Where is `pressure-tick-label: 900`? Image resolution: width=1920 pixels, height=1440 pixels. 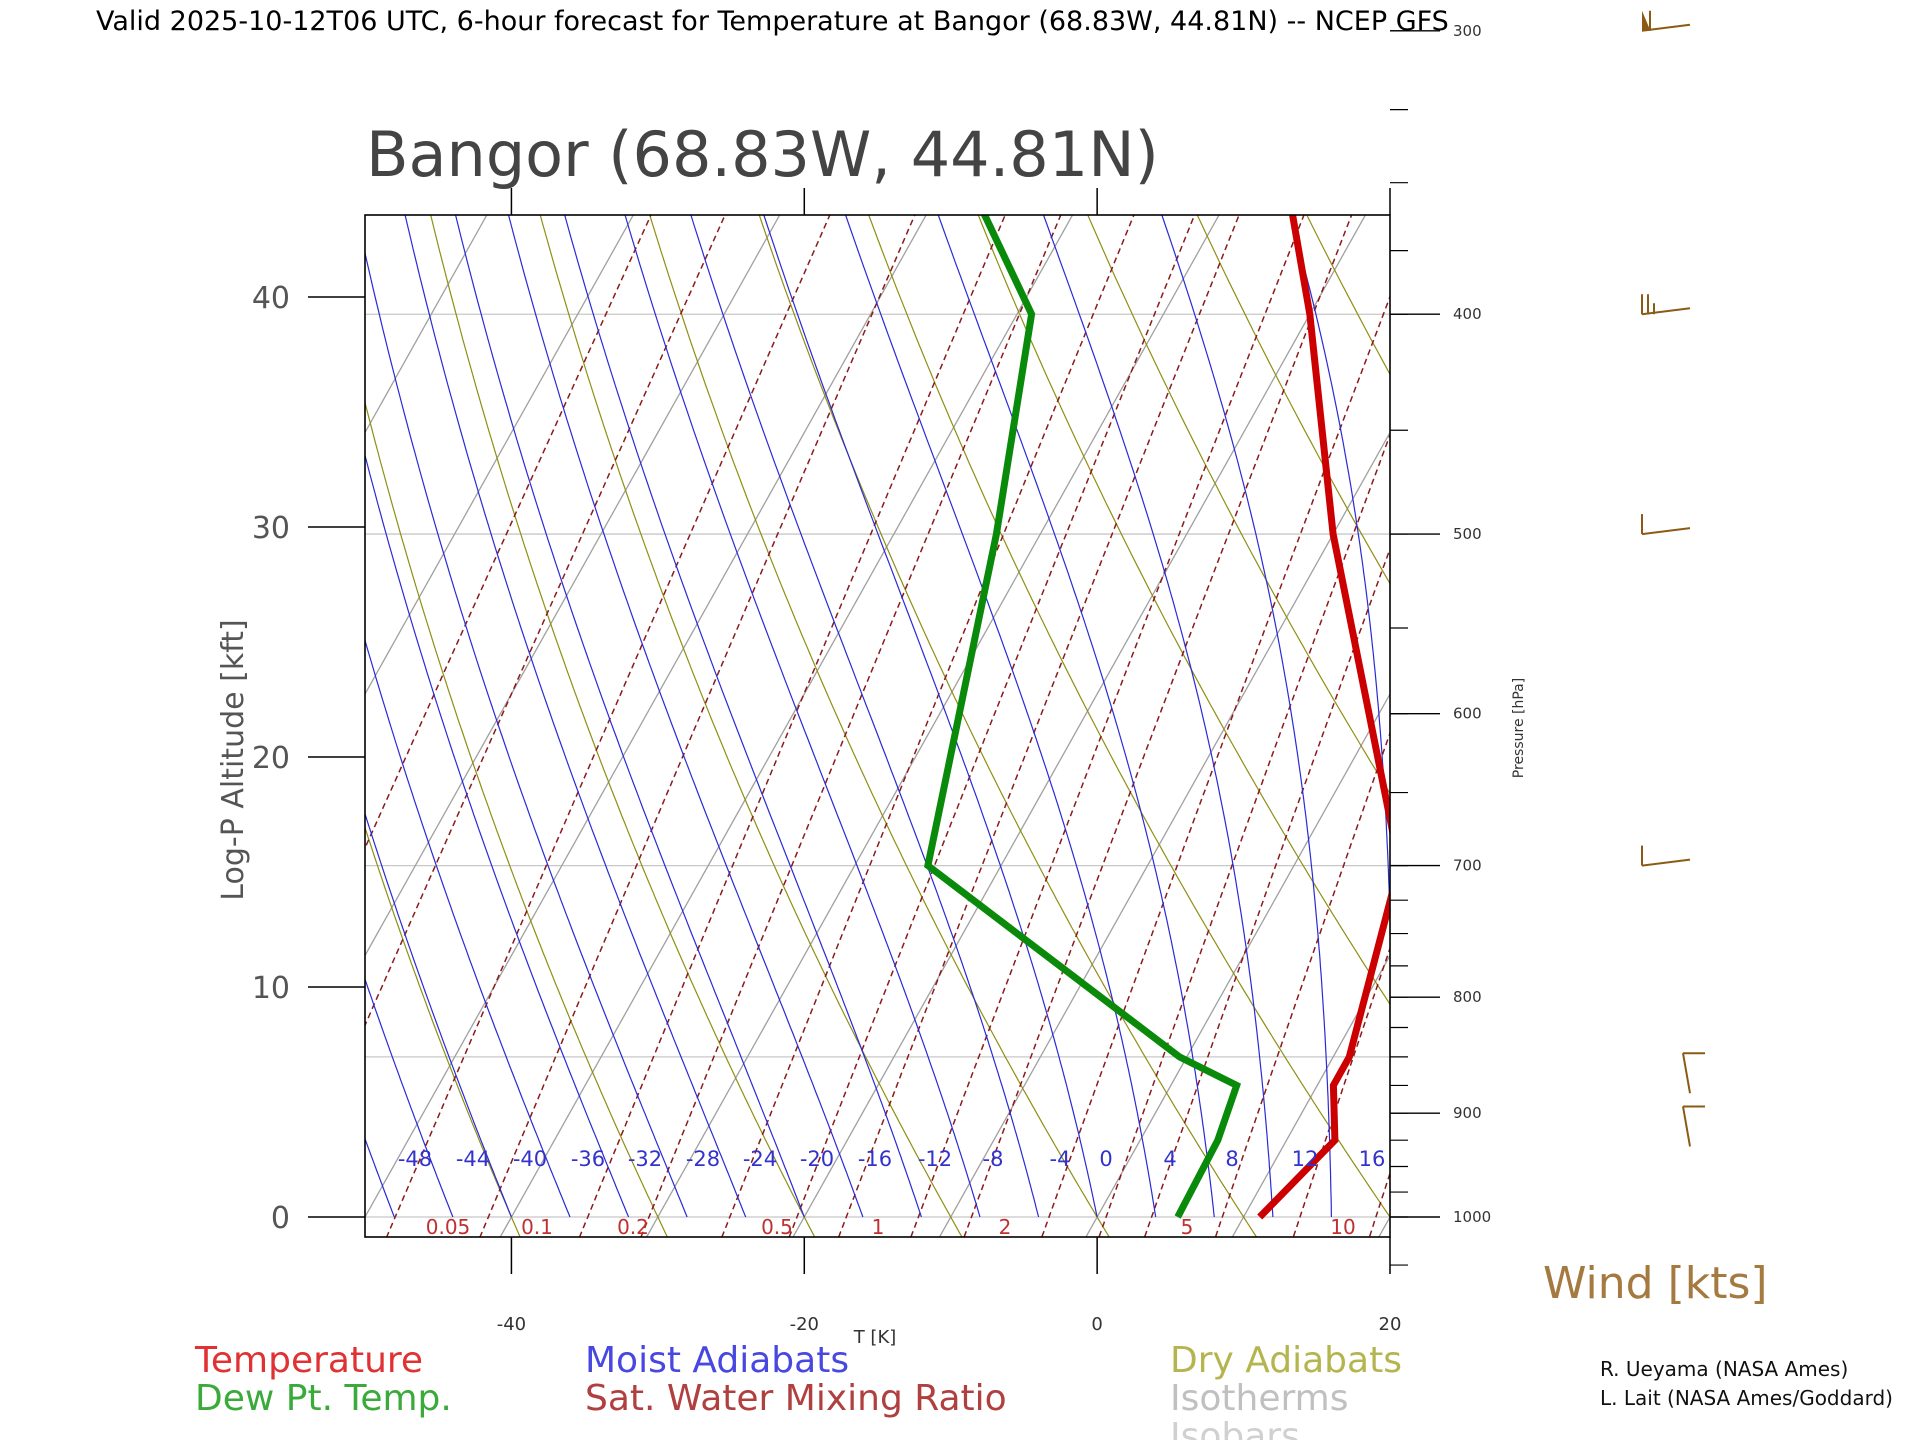
pressure-tick-label: 900 is located at coordinates (1467, 1113).